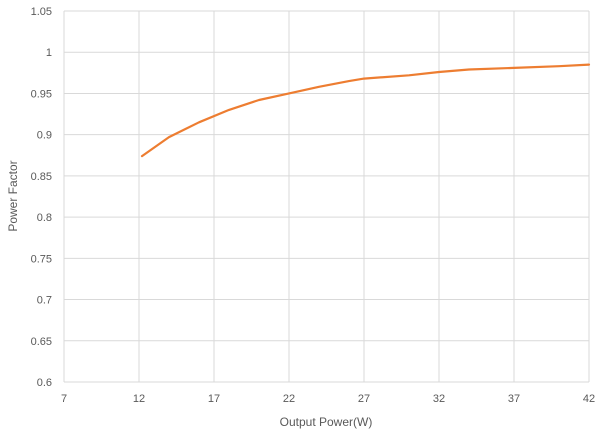 This screenshot has height=435, width=599. I want to click on y-axis-label: Power Factor, so click(13, 195).